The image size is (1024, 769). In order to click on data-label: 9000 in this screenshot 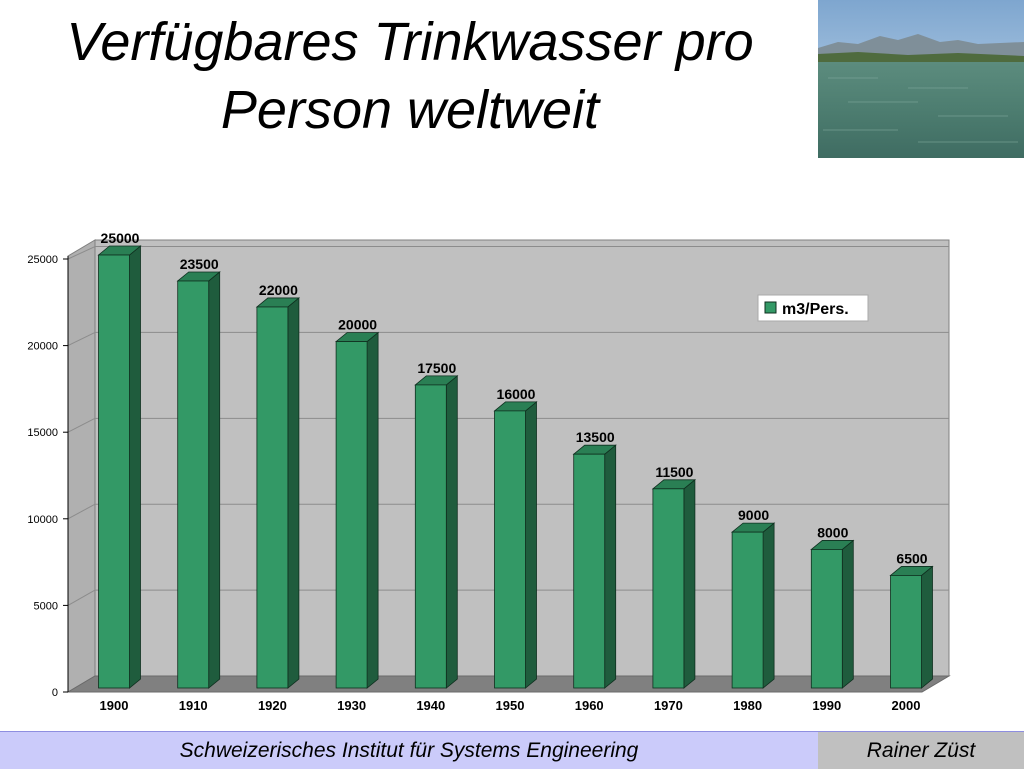, I will do `click(753, 515)`.